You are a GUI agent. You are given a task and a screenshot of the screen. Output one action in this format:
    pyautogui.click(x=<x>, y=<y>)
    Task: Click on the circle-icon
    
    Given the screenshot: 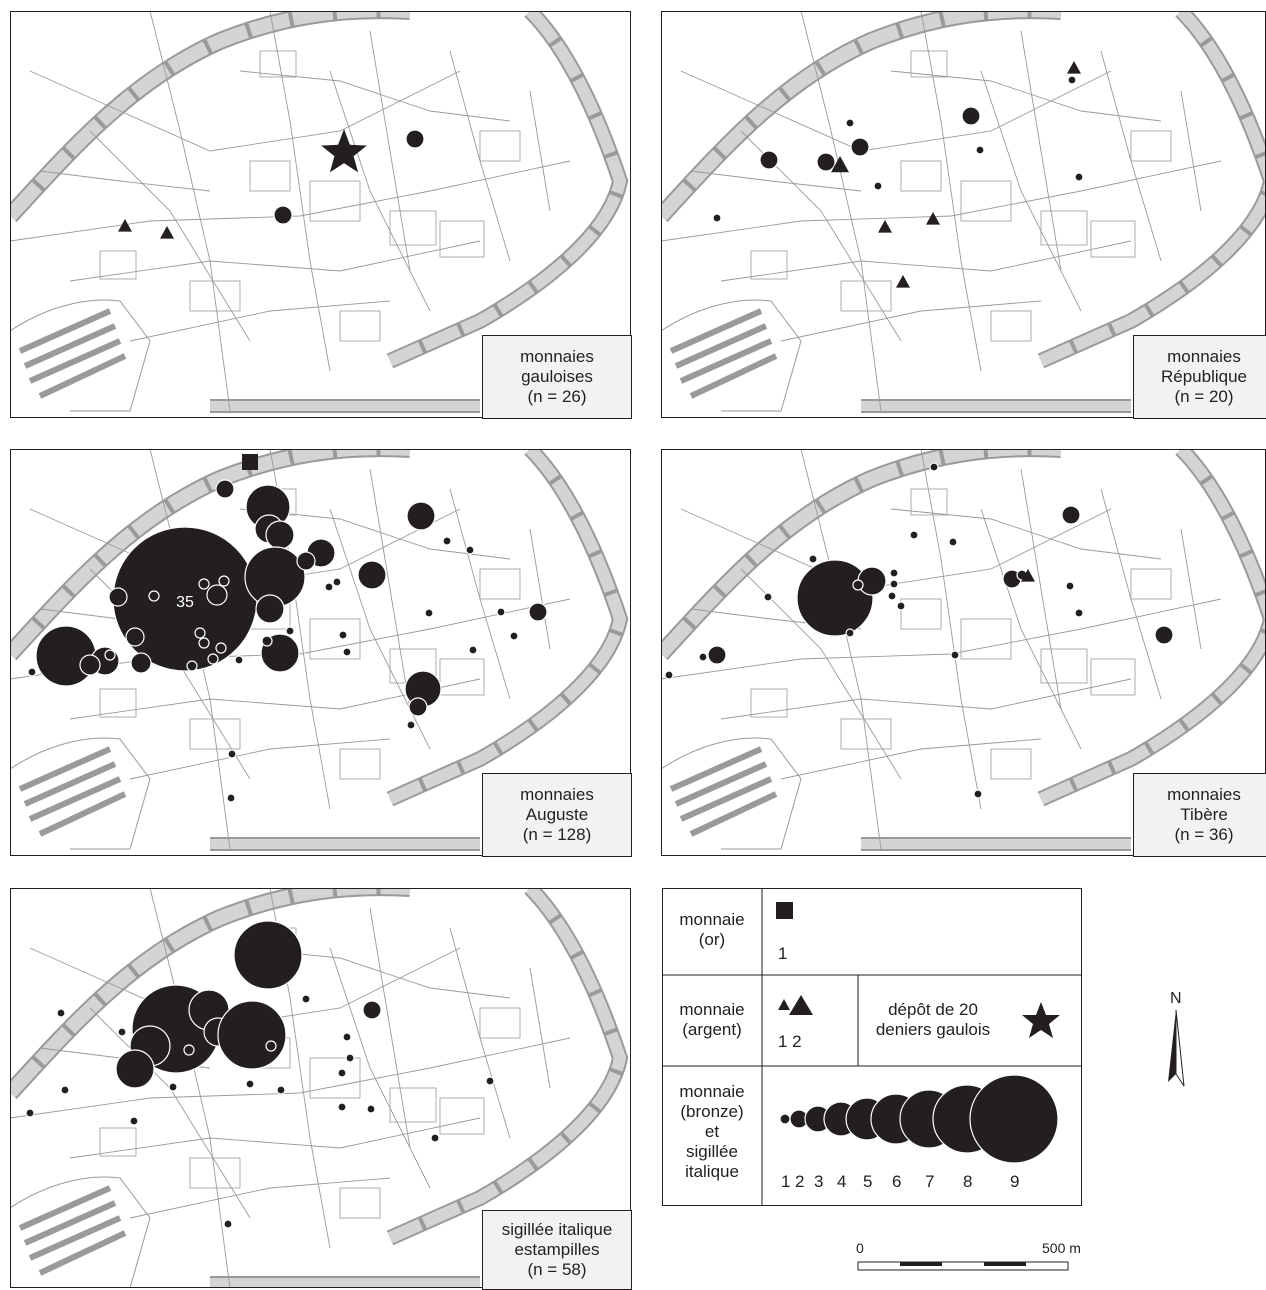 What is the action you would take?
    pyautogui.click(x=785, y=1119)
    